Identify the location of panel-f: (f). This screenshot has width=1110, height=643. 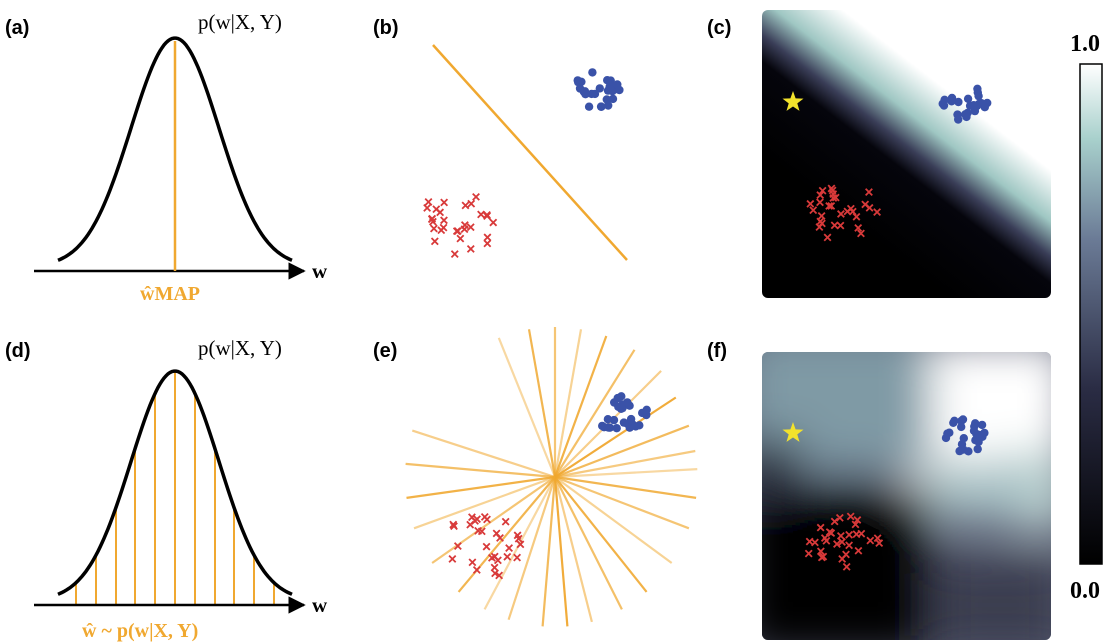
(879, 490).